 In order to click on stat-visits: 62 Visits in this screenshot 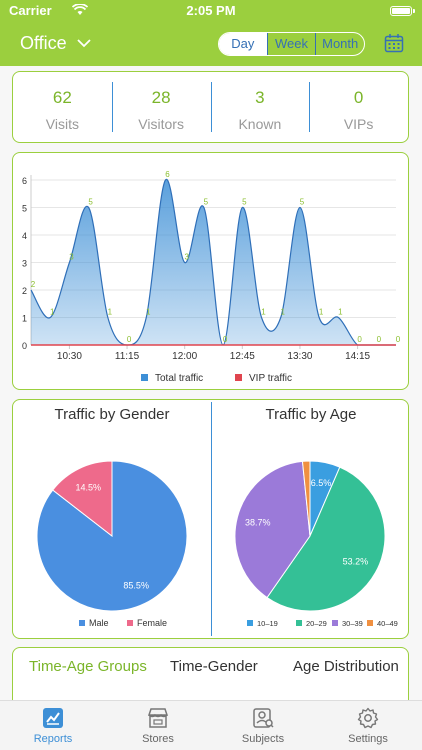, I will do `click(62, 107)`.